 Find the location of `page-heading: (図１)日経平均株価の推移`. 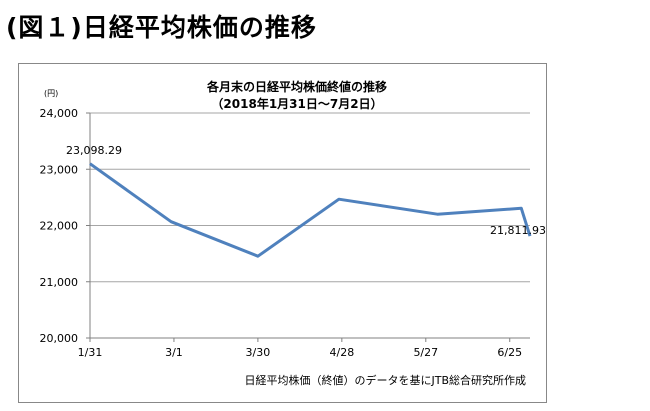

page-heading: (図１)日経平均株価の推移 is located at coordinates (161, 27).